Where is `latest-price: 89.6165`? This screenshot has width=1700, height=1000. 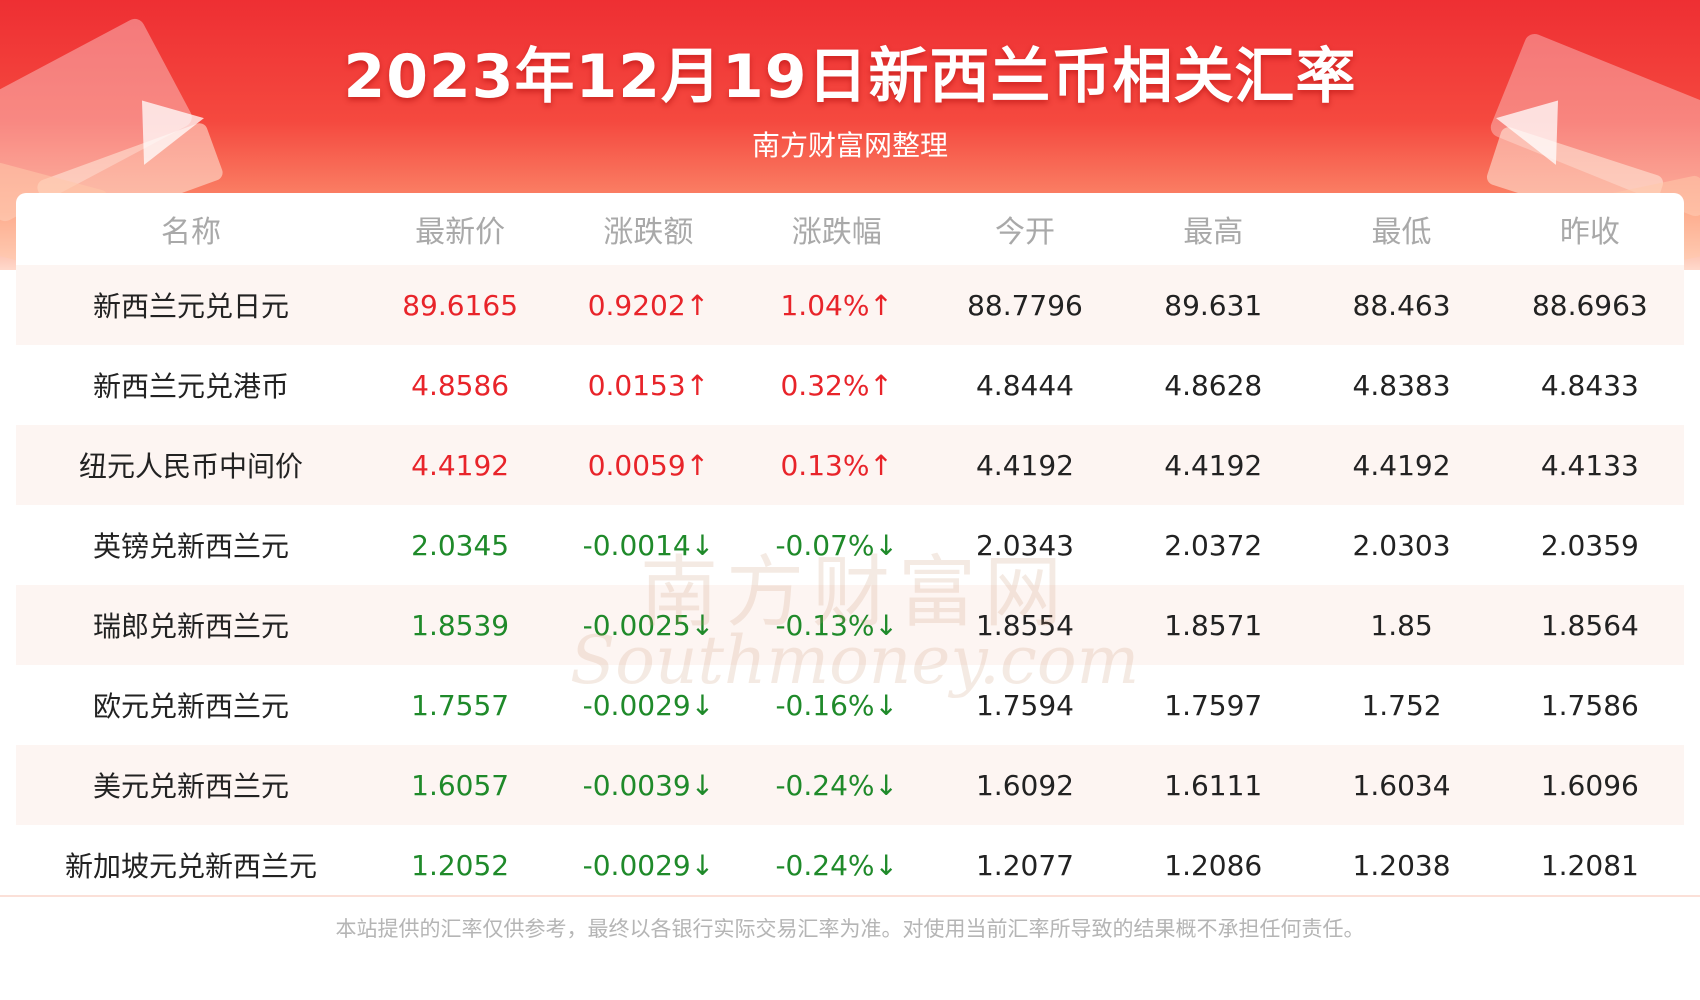 latest-price: 89.6165 is located at coordinates (460, 305).